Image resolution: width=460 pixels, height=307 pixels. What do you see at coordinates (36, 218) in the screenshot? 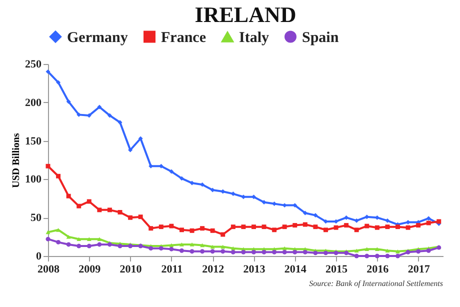
I see `y-tick-label: 50` at bounding box center [36, 218].